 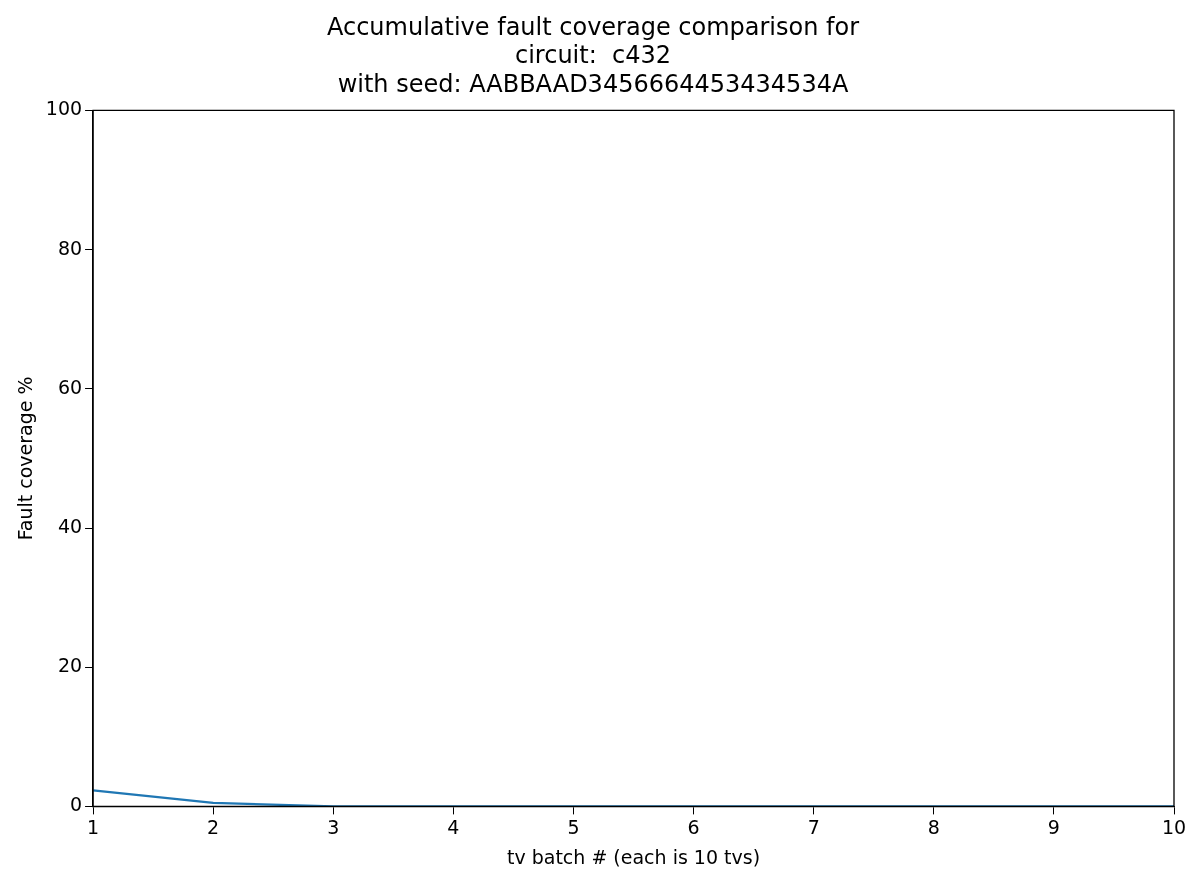 I want to click on y-tick-label: 20, so click(x=70, y=665).